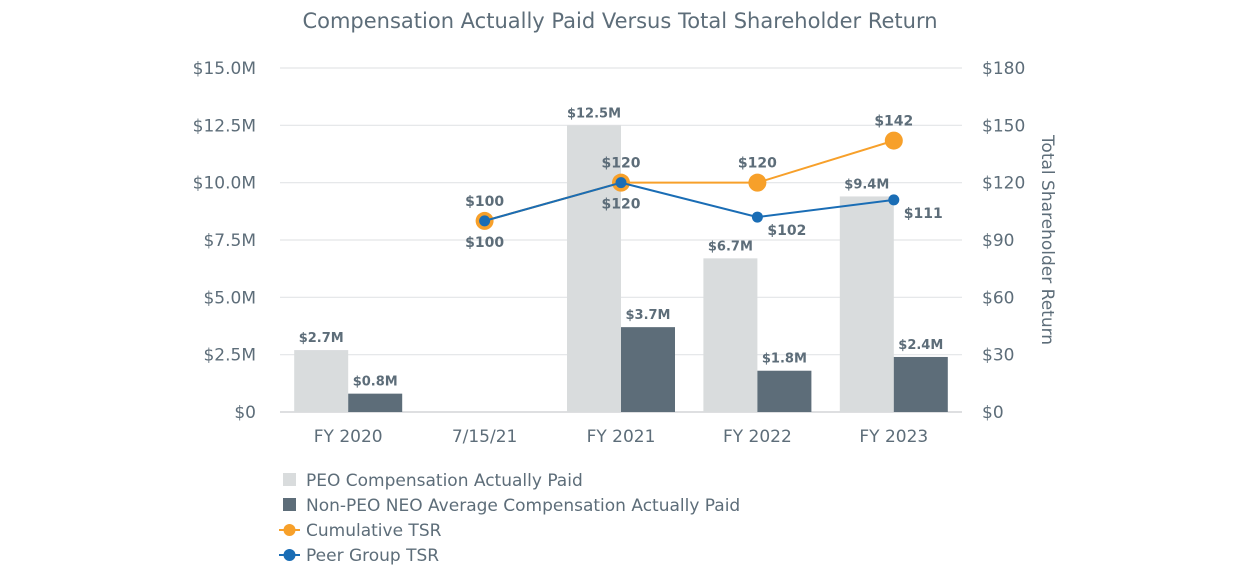 The width and height of the screenshot is (1239, 577). Describe the element at coordinates (784, 359) in the screenshot. I see `bar-label: $1.8M` at that location.